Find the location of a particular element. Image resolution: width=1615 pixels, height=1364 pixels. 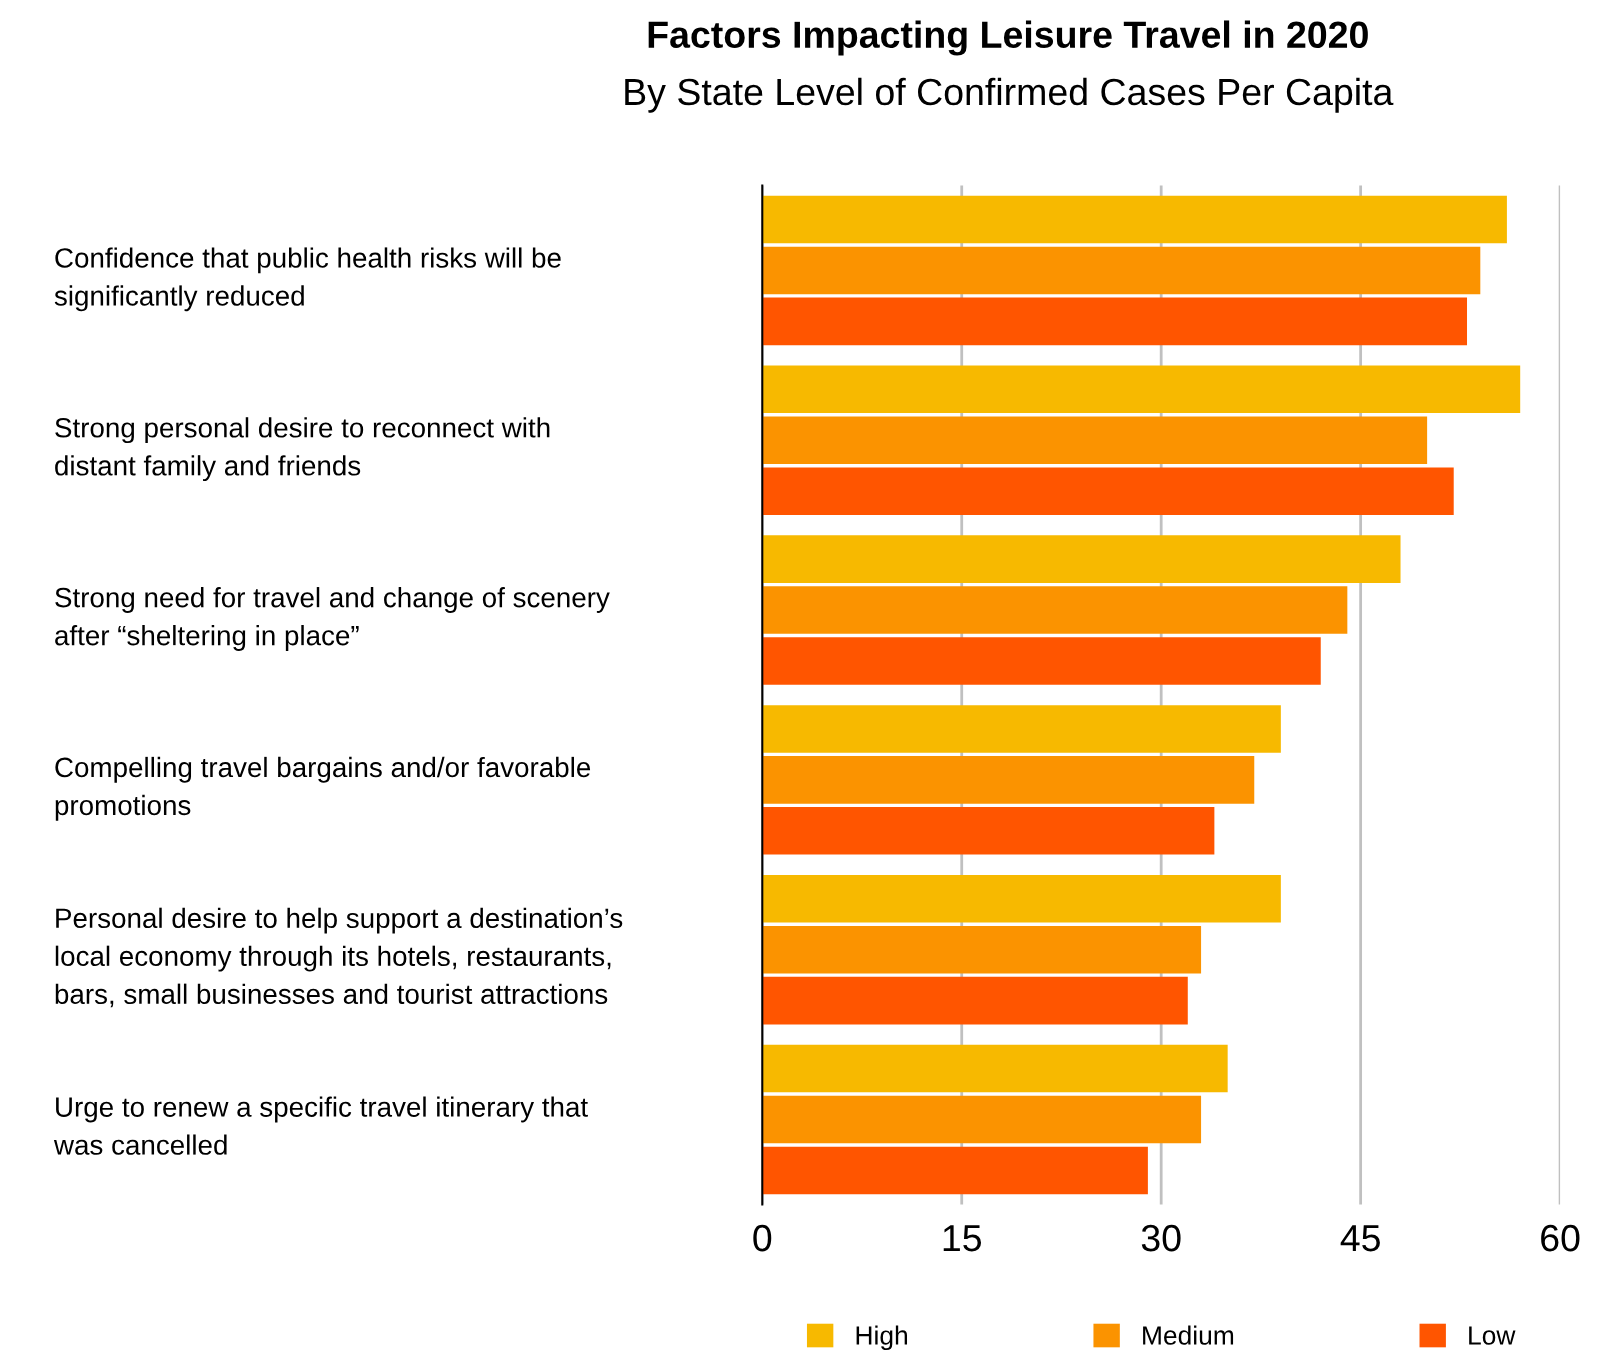

x-tick-label: 15 is located at coordinates (962, 1238).